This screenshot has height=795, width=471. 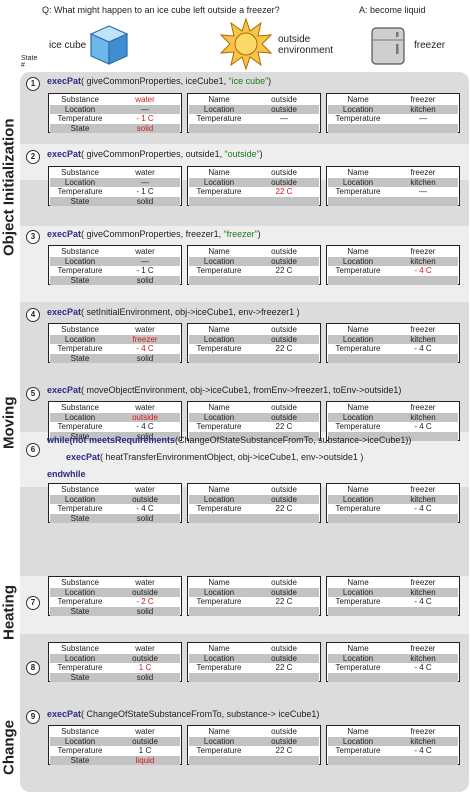 I want to click on state-number-9: 9, so click(x=33, y=717).